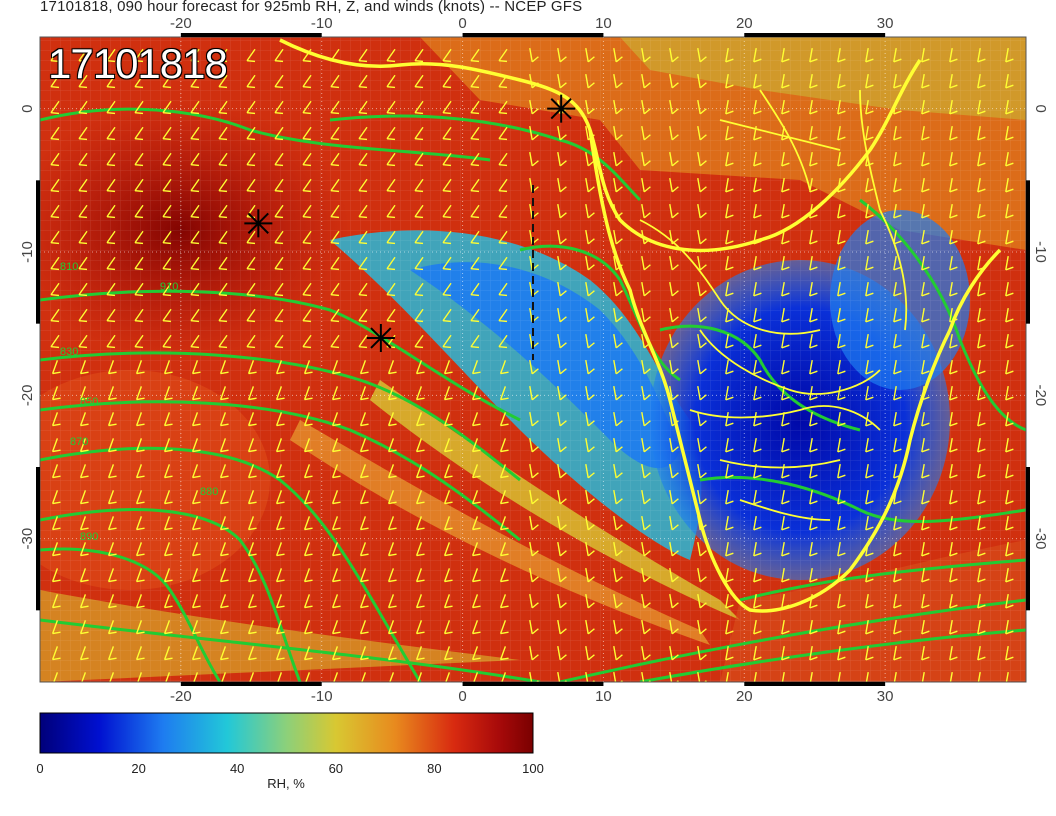 The height and width of the screenshot is (816, 1056). What do you see at coordinates (38, 252) in the screenshot?
I see `frame-bar-left` at bounding box center [38, 252].